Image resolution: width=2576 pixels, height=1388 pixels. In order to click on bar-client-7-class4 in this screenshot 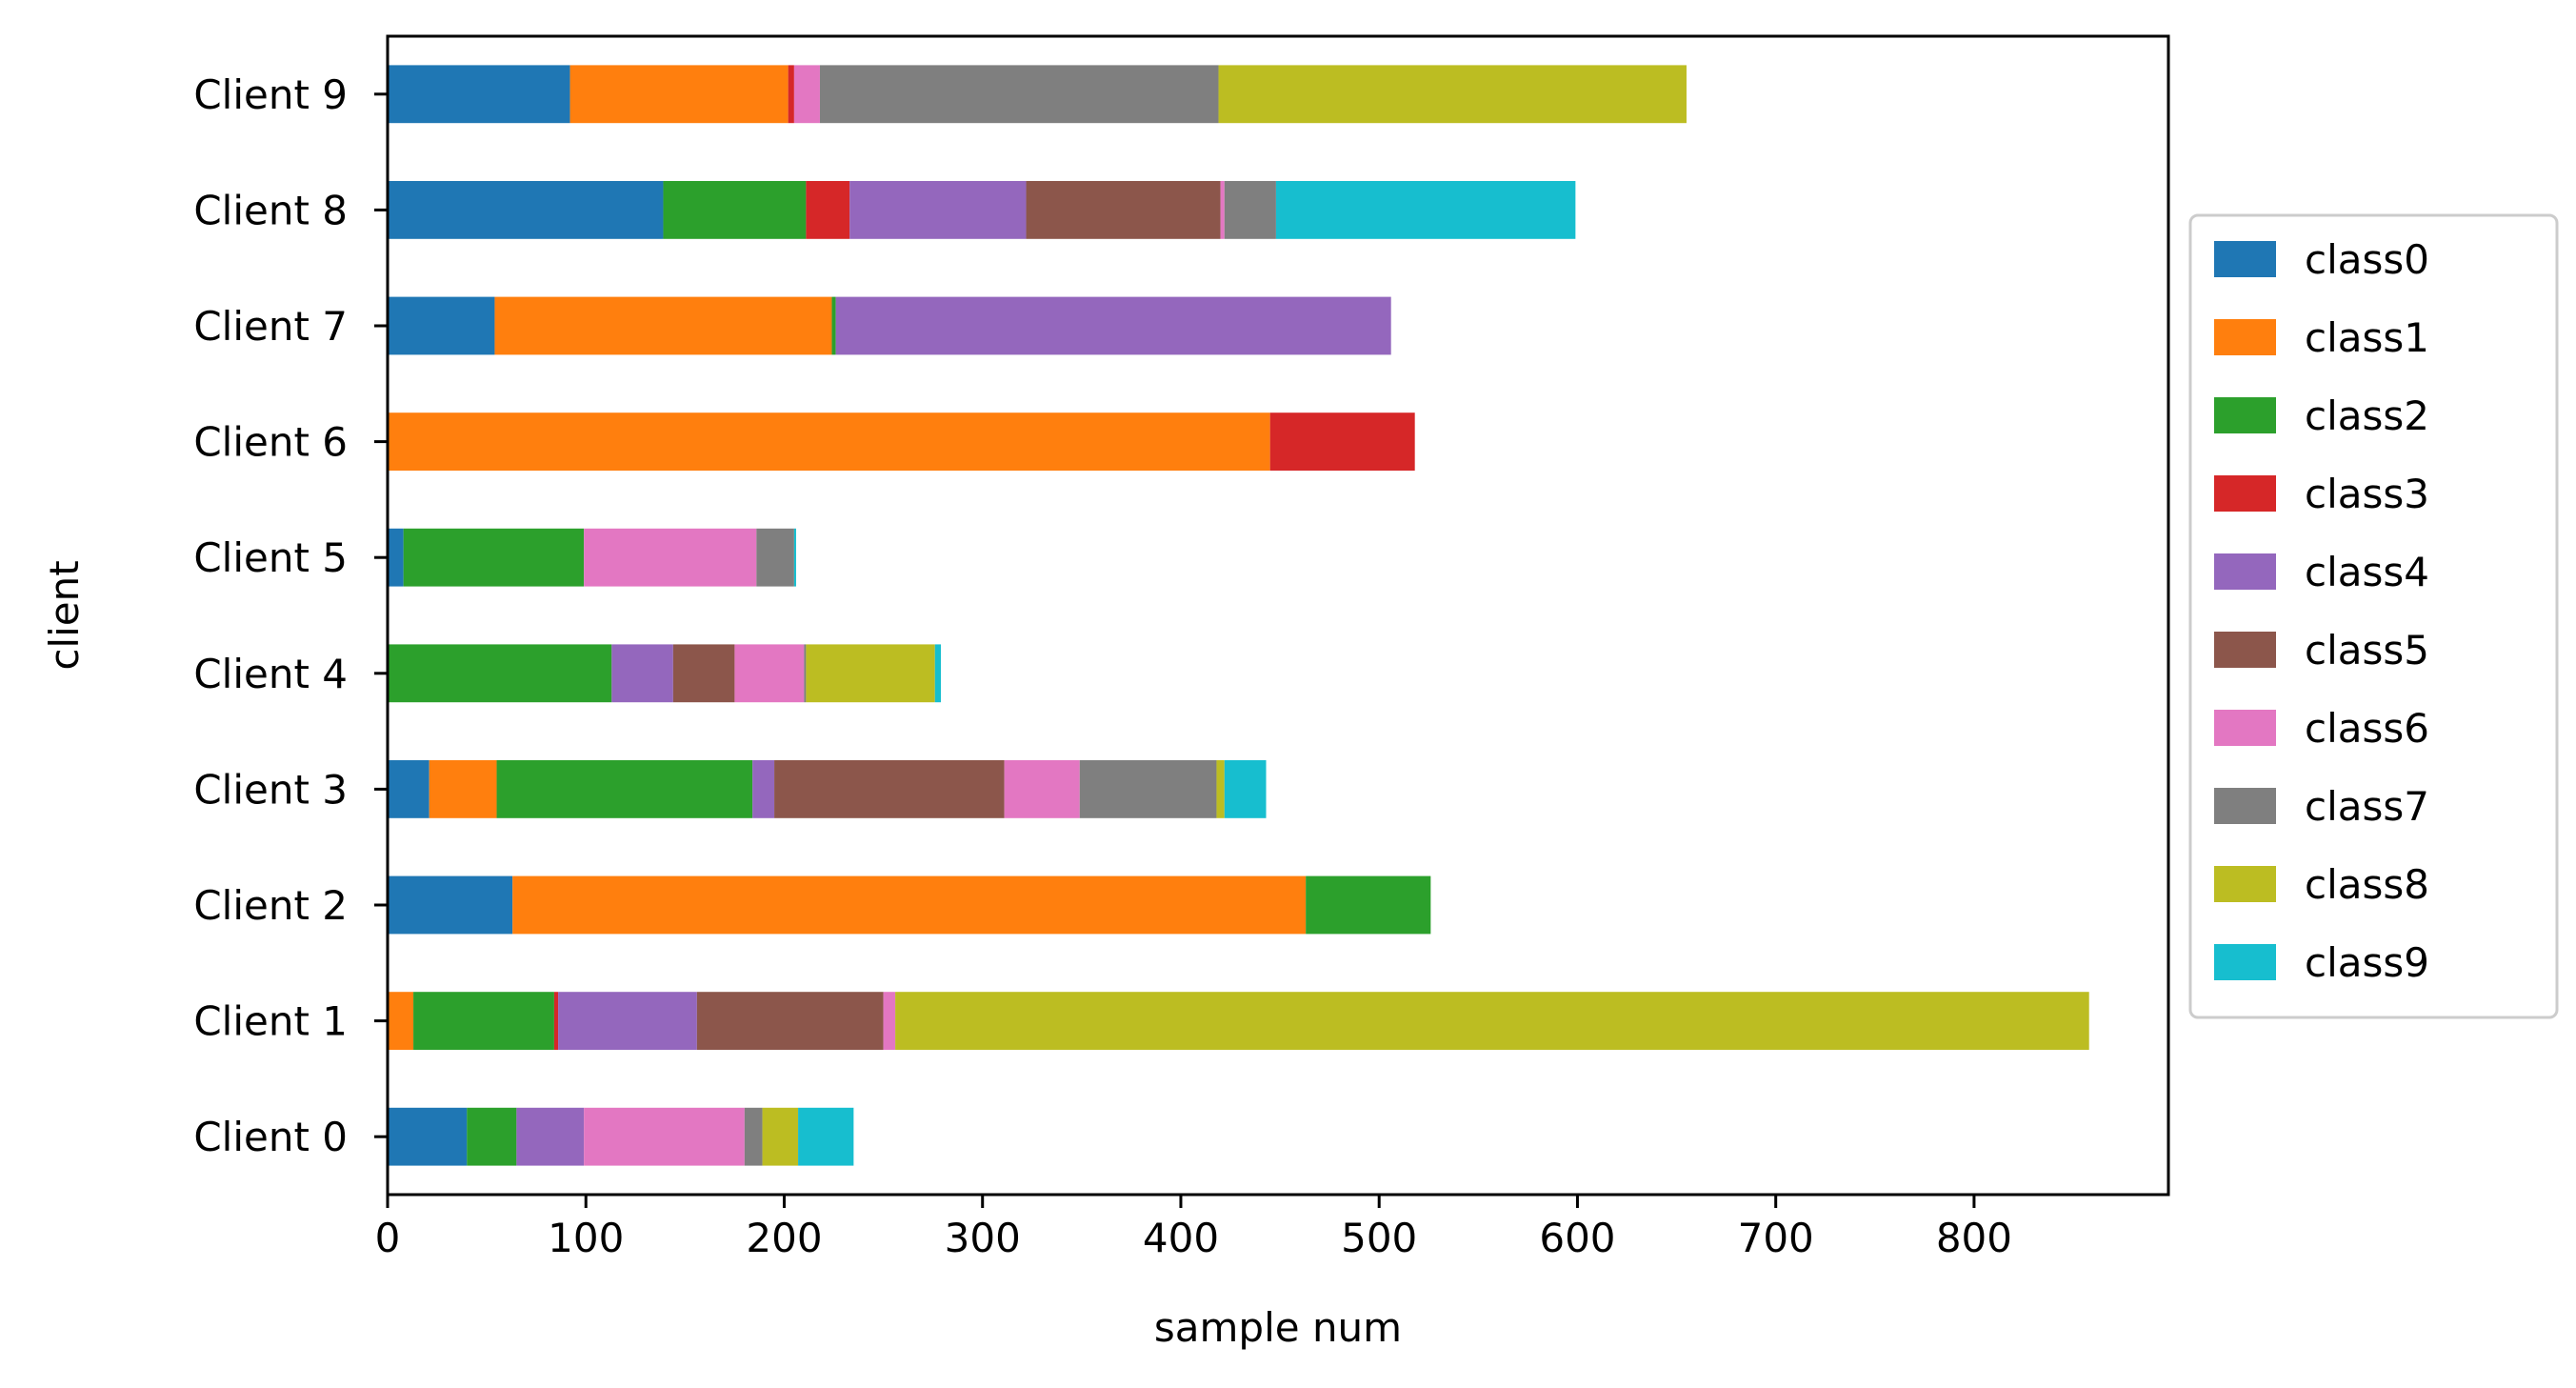, I will do `click(1113, 325)`.